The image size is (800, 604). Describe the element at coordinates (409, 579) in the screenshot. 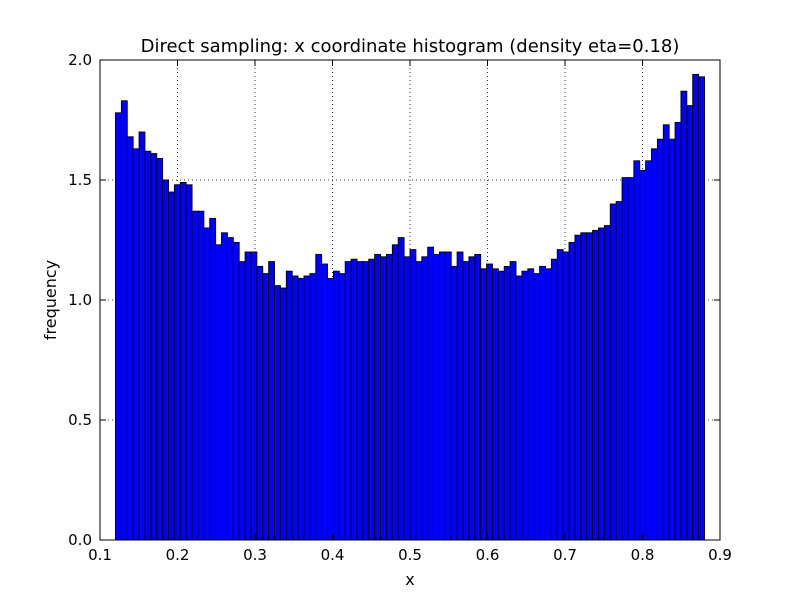

I see `x-axis-label: x` at that location.